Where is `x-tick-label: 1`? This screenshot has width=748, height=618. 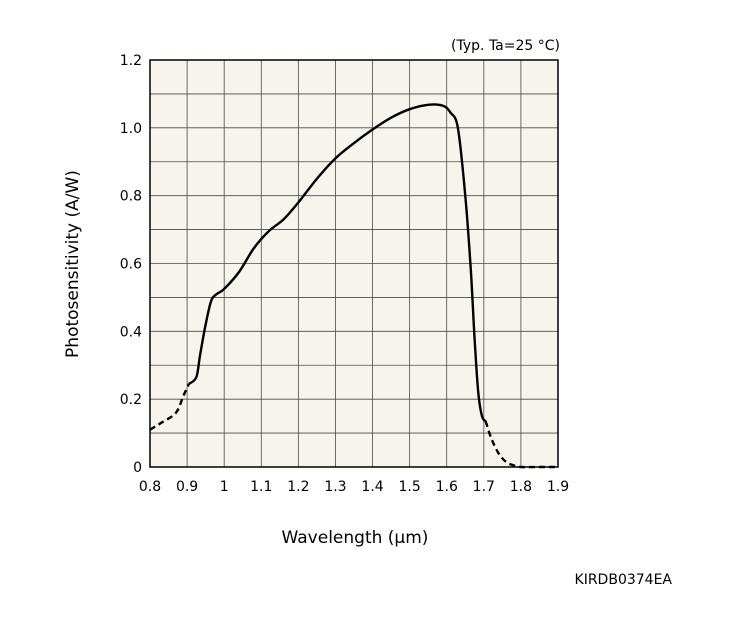
x-tick-label: 1 is located at coordinates (224, 487).